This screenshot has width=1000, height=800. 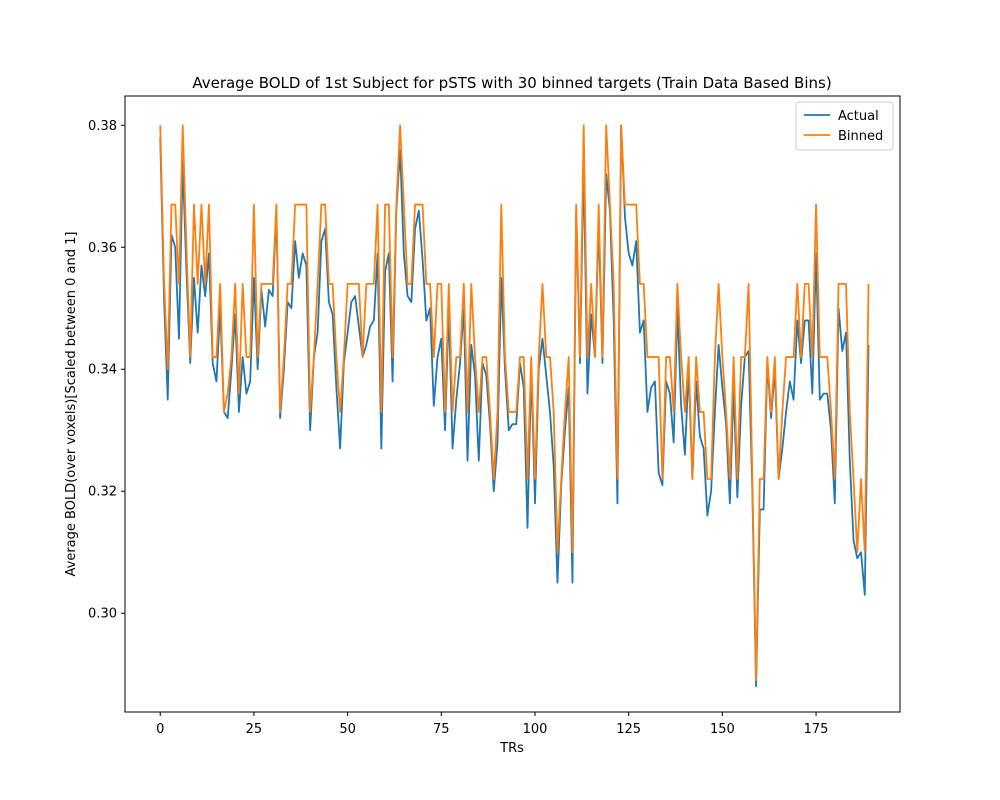 What do you see at coordinates (102, 248) in the screenshot?
I see `y-tick-label: 0.36` at bounding box center [102, 248].